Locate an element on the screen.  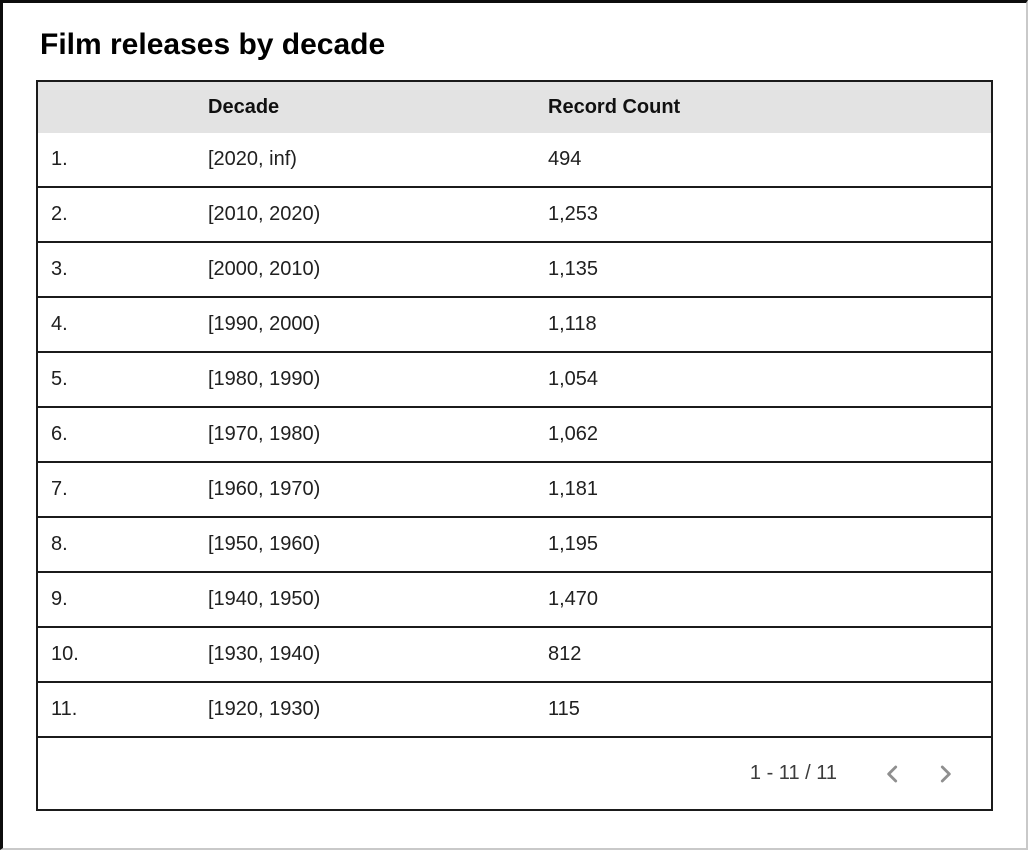
pagination-next-button is located at coordinates (945, 774).